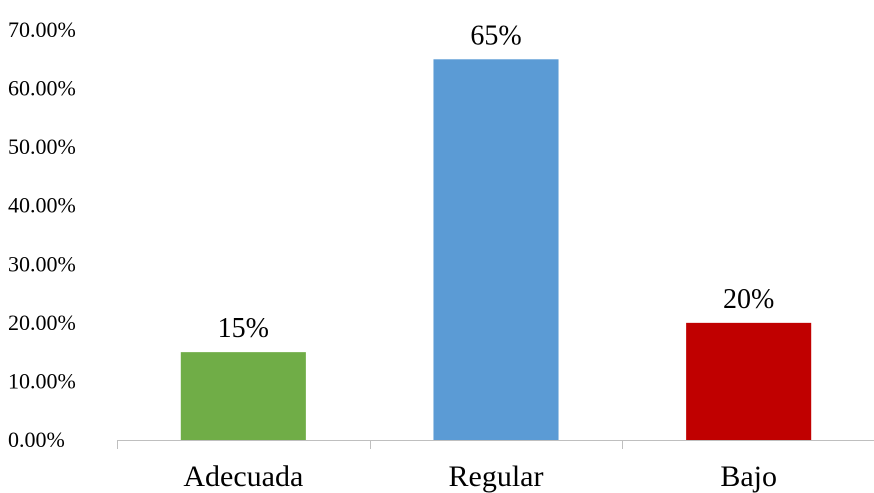  What do you see at coordinates (748, 299) in the screenshot?
I see `data-label: 20%` at bounding box center [748, 299].